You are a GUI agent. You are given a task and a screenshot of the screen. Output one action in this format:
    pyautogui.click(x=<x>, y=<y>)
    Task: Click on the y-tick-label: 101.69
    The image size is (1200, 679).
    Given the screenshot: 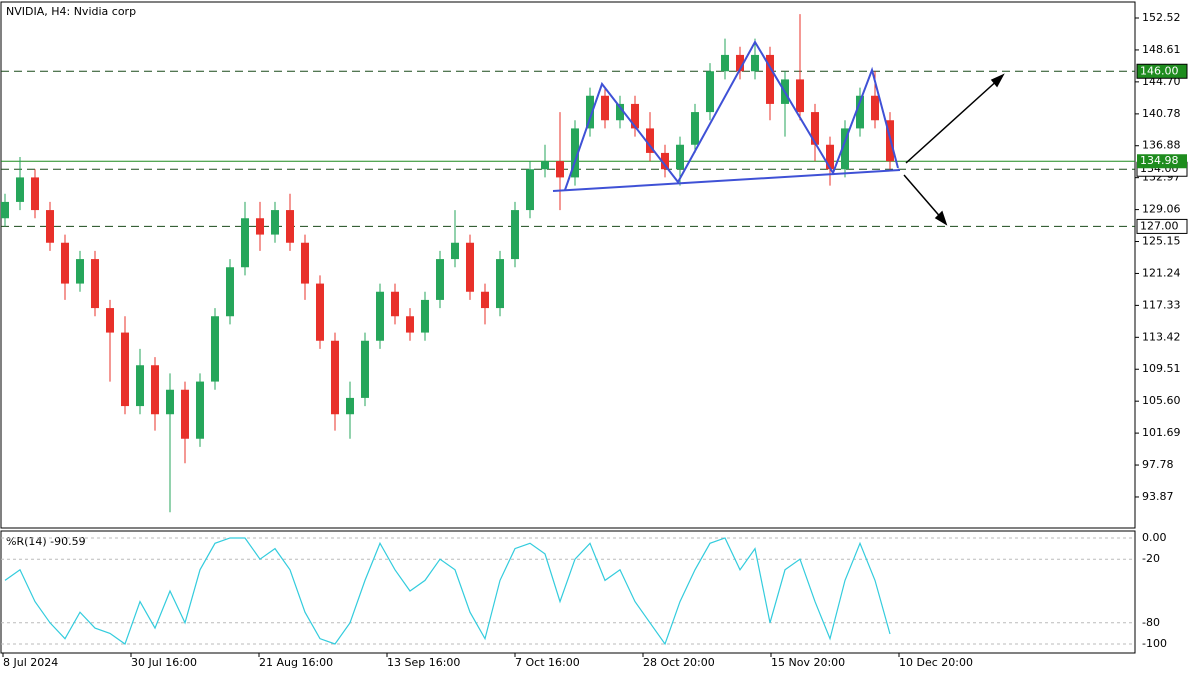 What is the action you would take?
    pyautogui.click(x=1161, y=432)
    